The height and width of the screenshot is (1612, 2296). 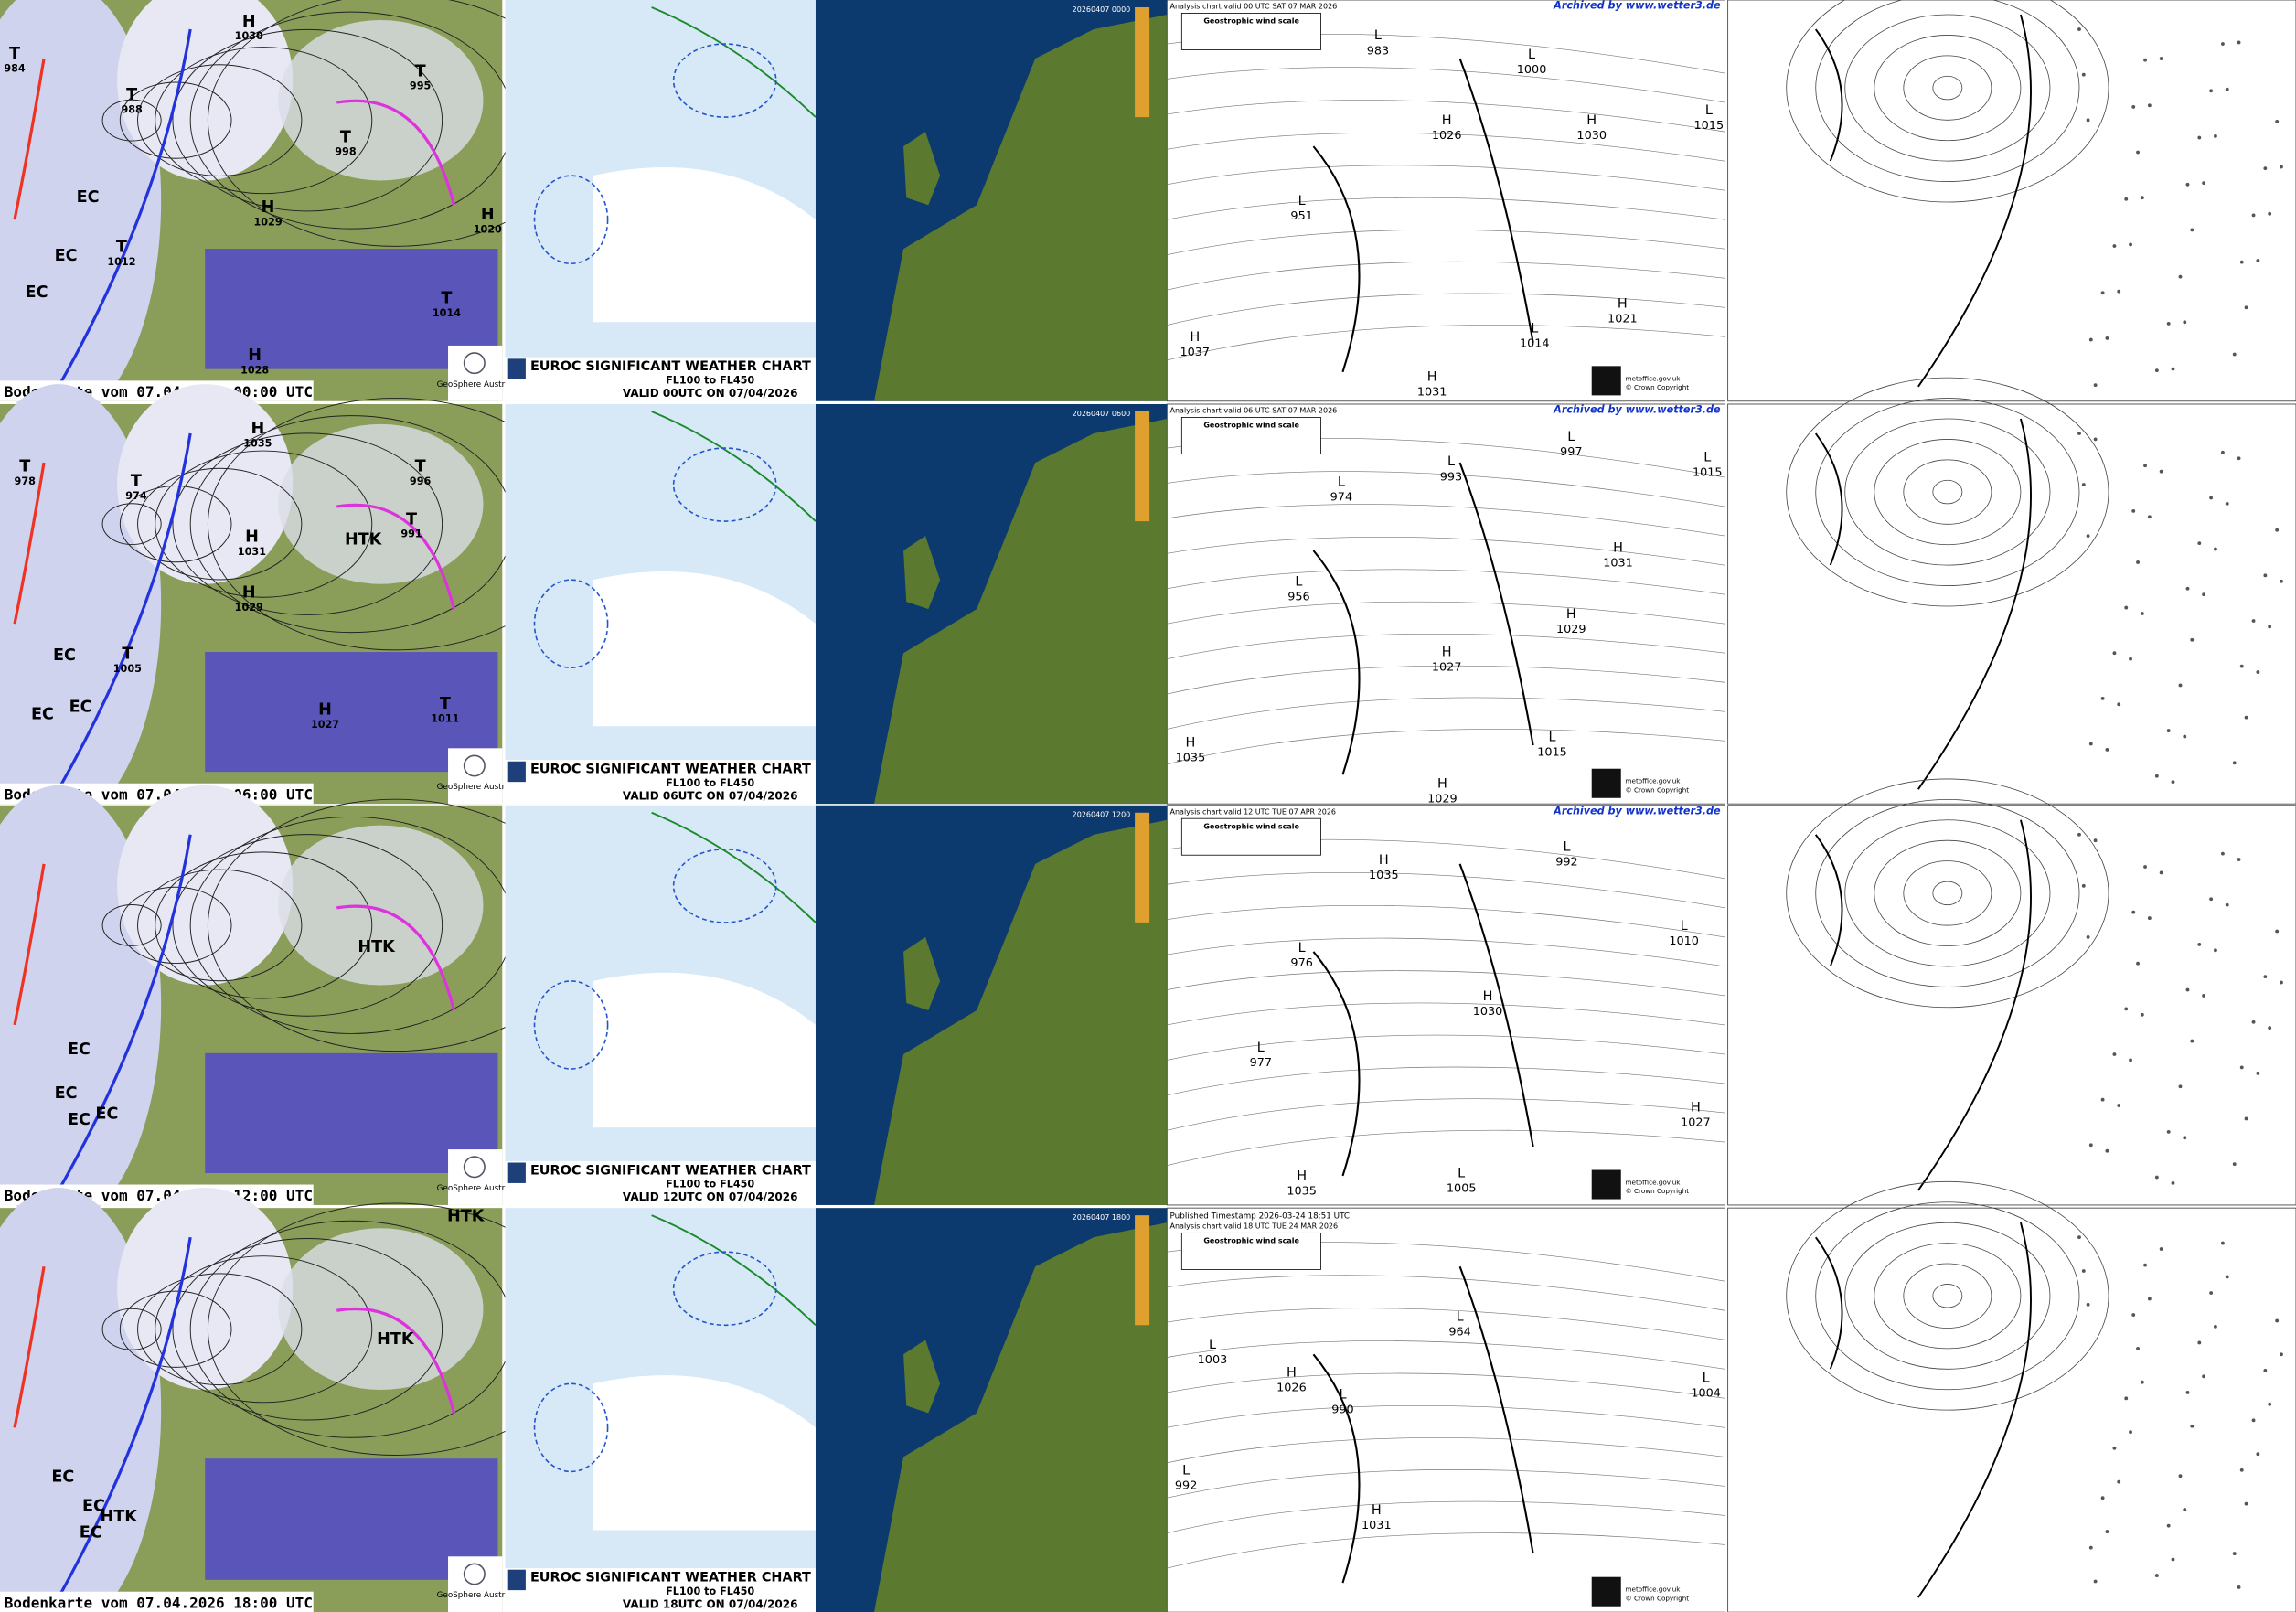 What do you see at coordinates (125, 1012) in the screenshot?
I see `cold-front` at bounding box center [125, 1012].